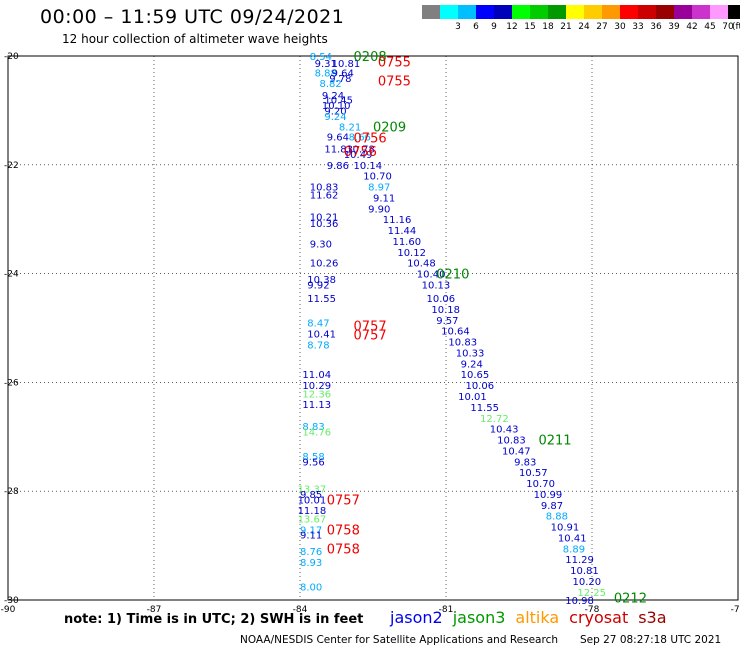 Image resolution: width=740 pixels, height=650 pixels. Describe the element at coordinates (311, 587) in the screenshot. I see `wave-height-value: 8.00` at that location.